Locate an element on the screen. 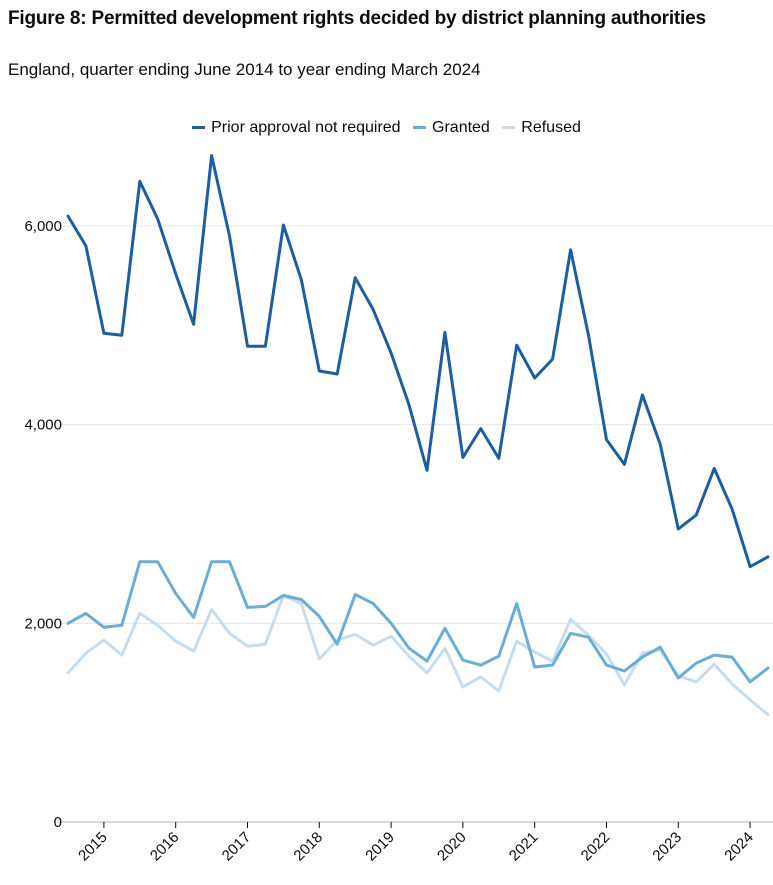  x-tick-label: 2016 is located at coordinates (165, 847).